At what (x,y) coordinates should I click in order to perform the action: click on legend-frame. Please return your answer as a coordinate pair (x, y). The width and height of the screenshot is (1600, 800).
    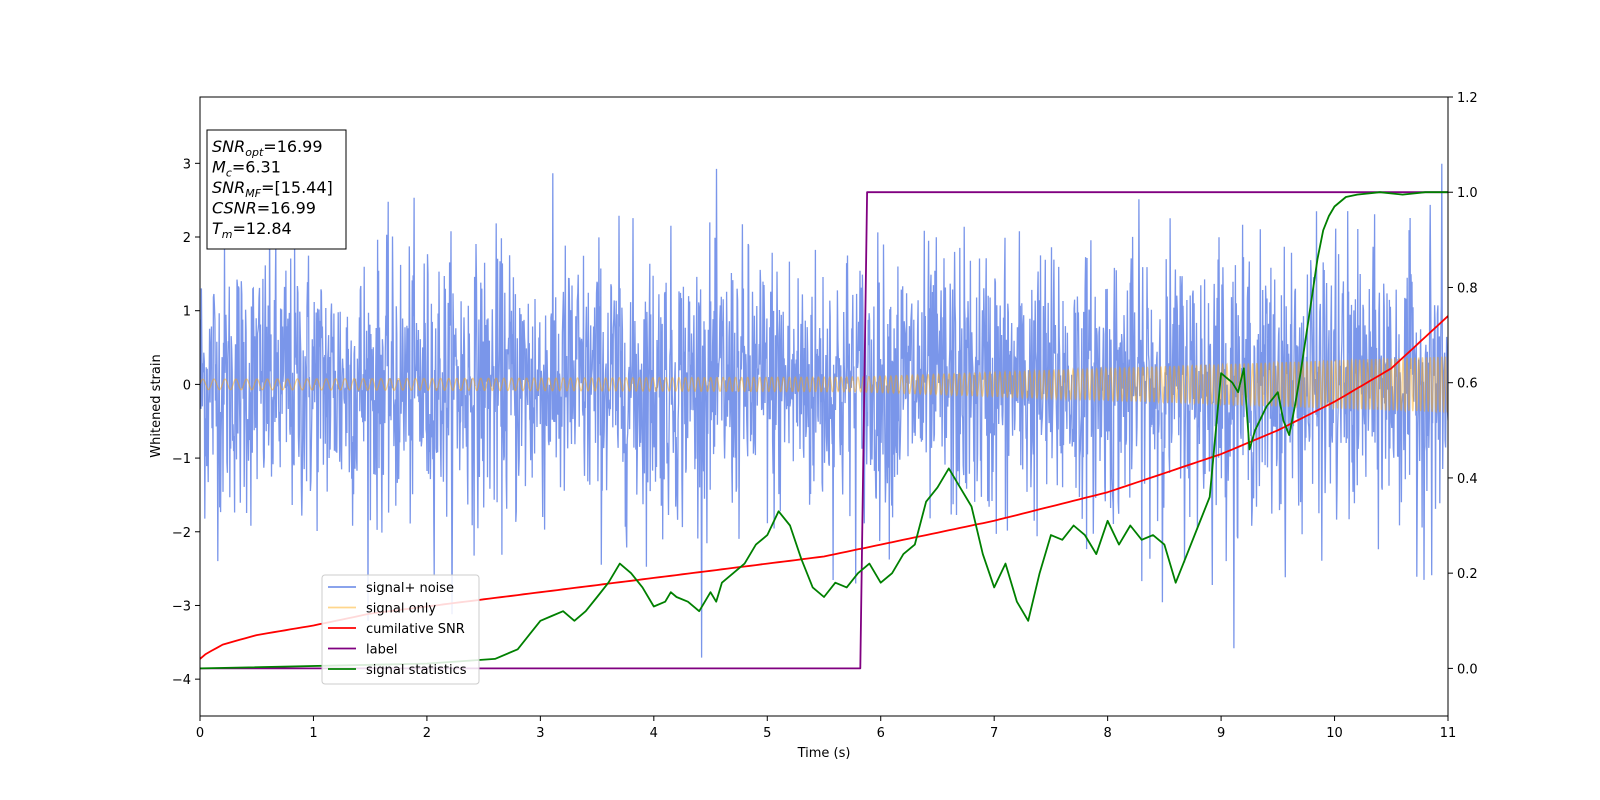
    Looking at the image, I should click on (400, 629).